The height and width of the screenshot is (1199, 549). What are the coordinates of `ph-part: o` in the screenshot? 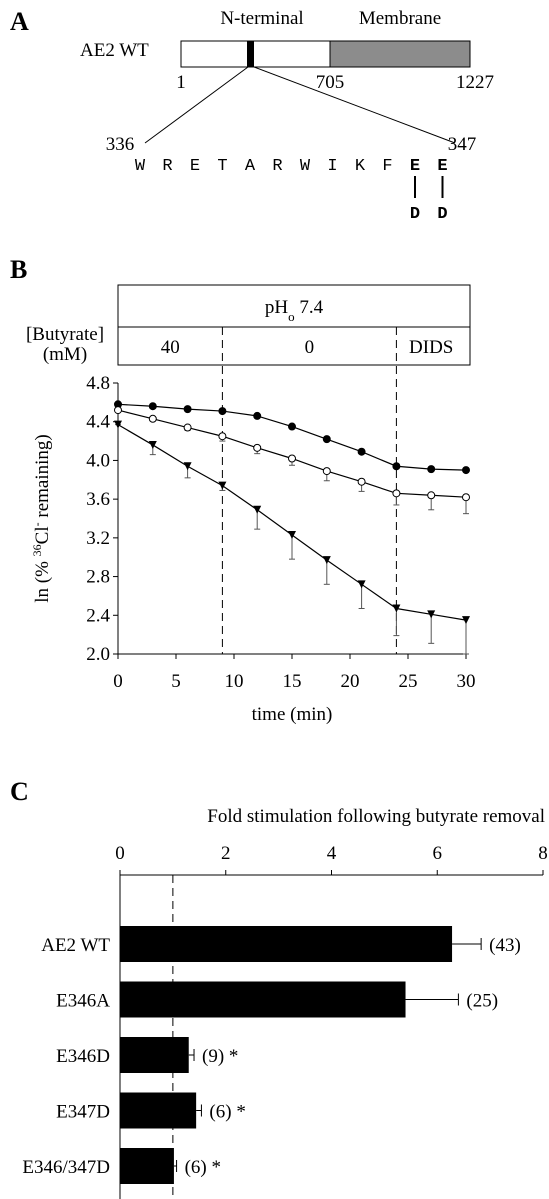 It's located at (291, 316).